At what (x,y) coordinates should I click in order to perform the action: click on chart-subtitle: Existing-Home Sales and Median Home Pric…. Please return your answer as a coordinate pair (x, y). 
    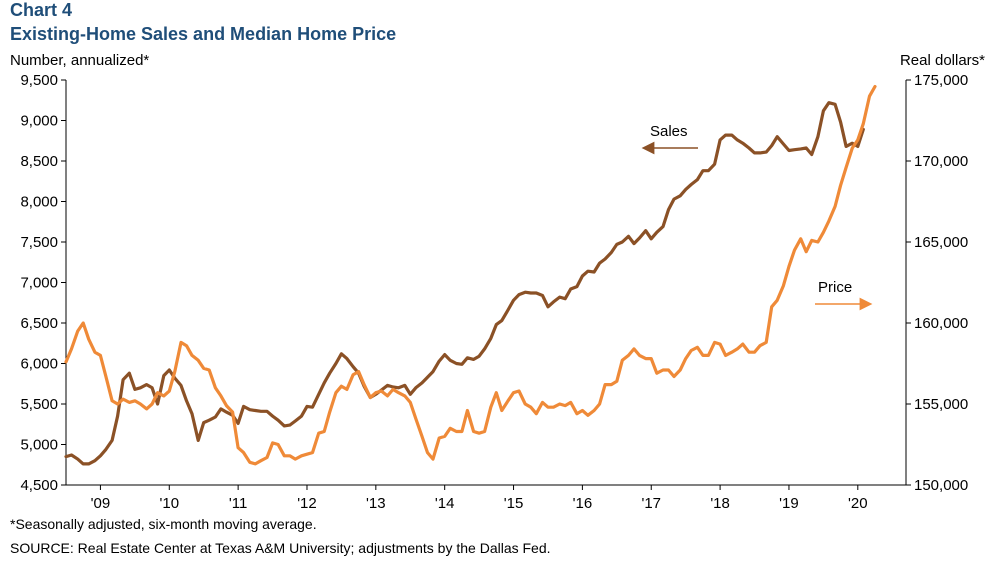
    Looking at the image, I should click on (203, 34).